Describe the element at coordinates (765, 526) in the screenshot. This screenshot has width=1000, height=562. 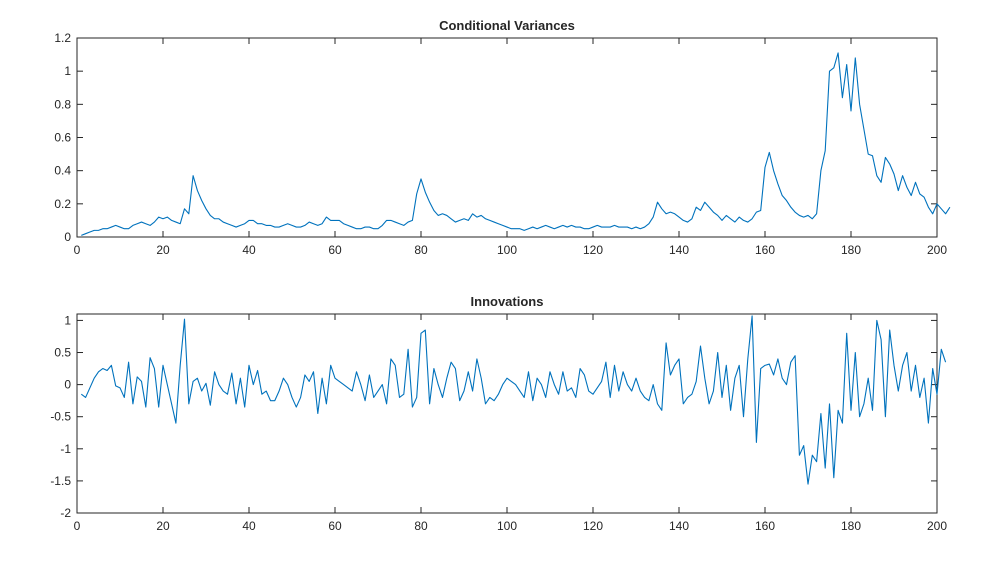
I see `innovations-x-tick-label: 160` at that location.